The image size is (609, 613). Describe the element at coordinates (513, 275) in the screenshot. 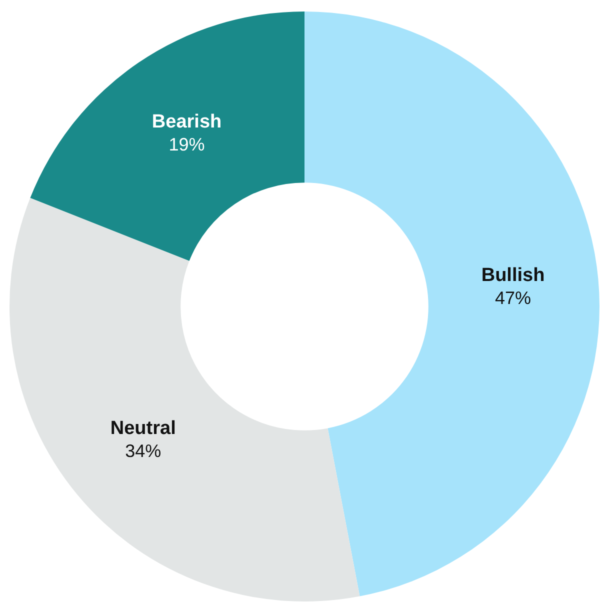

I see `slice-label: Bullish` at that location.